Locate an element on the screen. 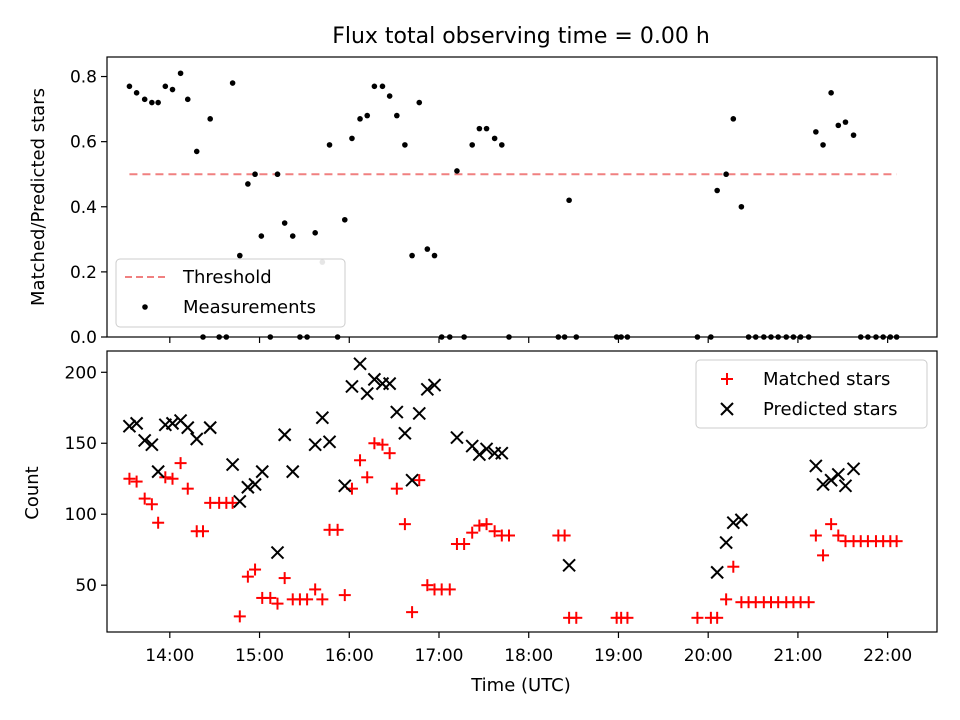 The image size is (960, 720). measurements-legend-label: Measurements is located at coordinates (249, 307).